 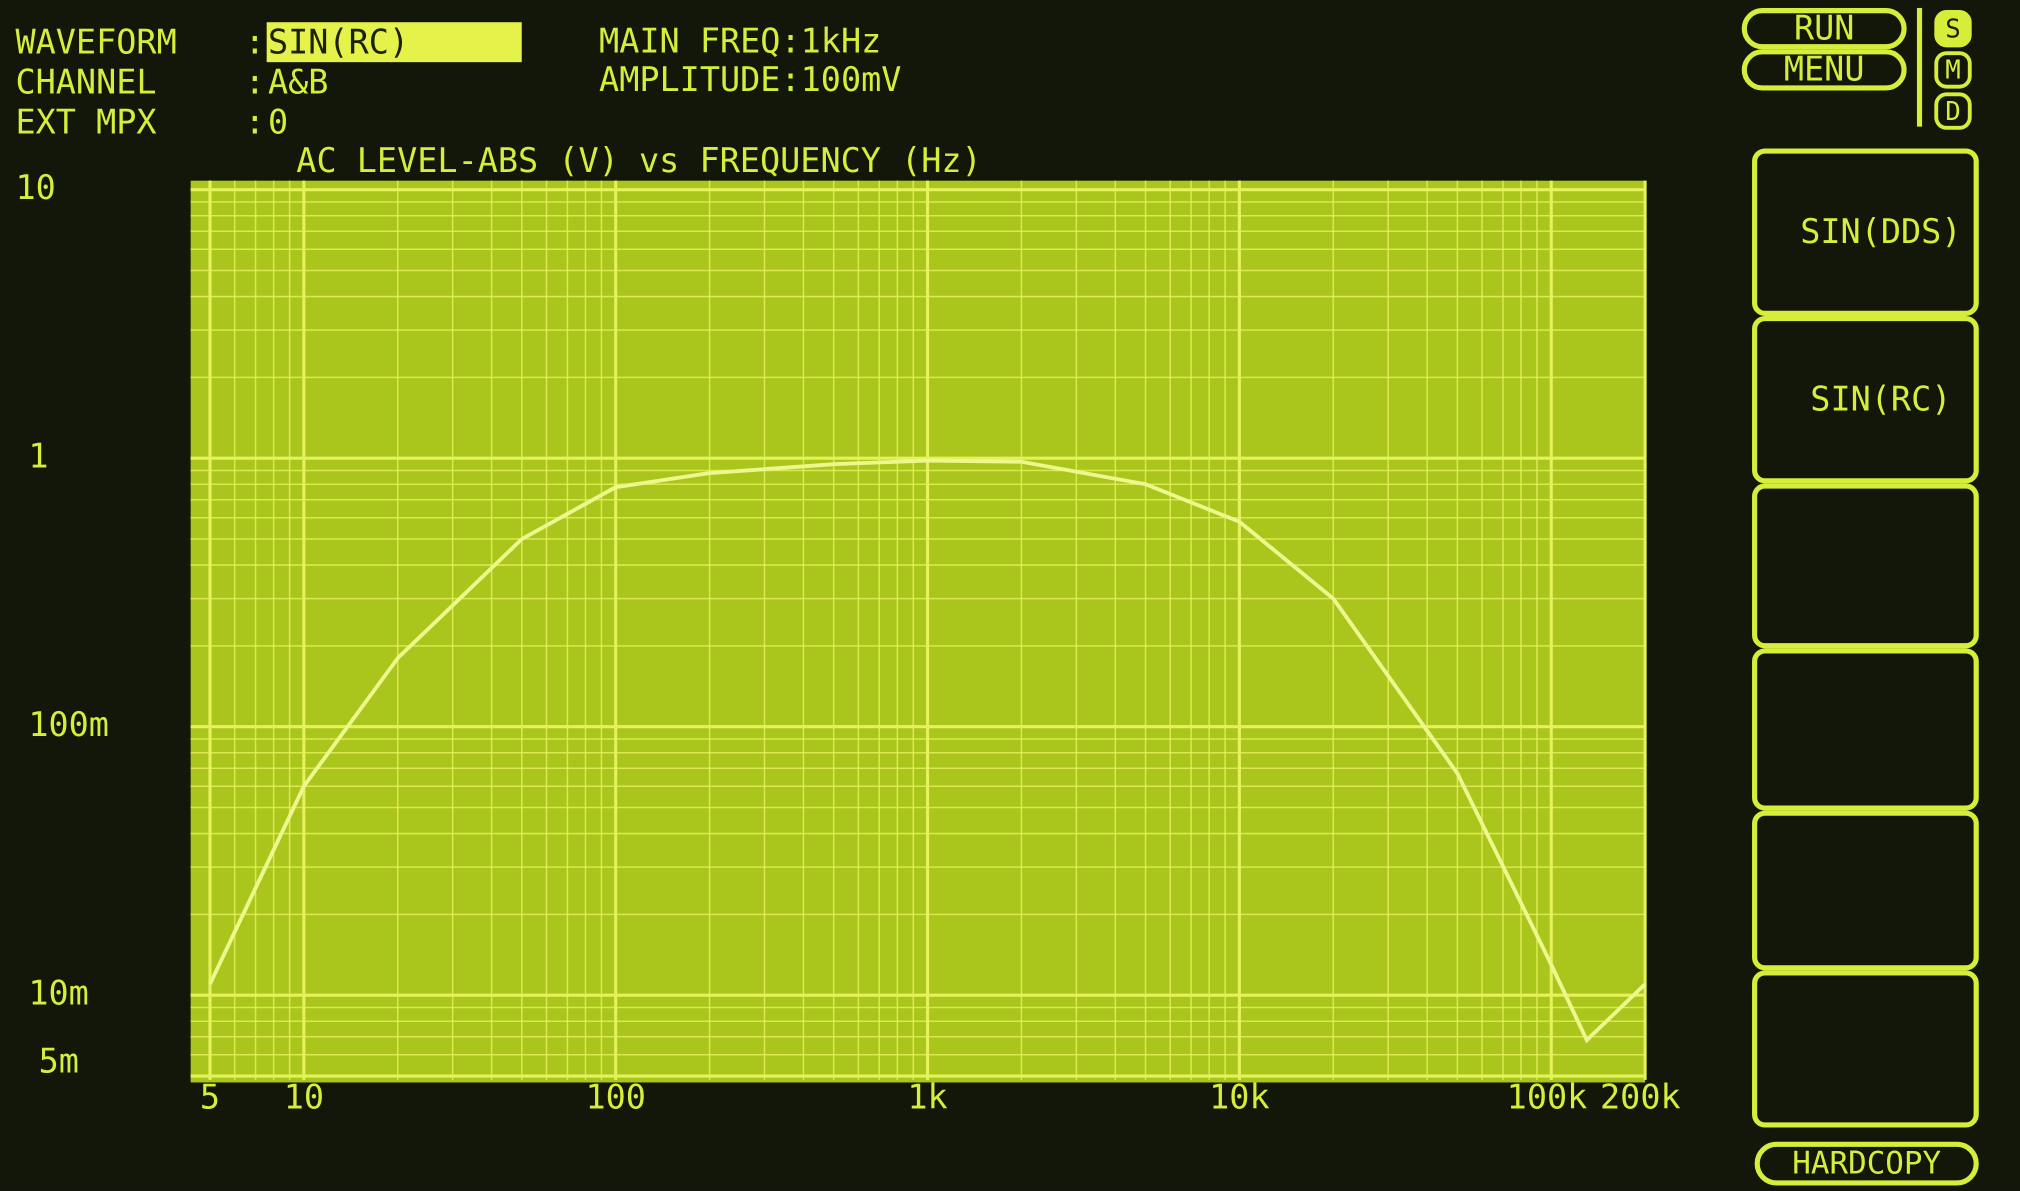 I want to click on main-freq: MAIN FREQ:1kHz, so click(x=740, y=40).